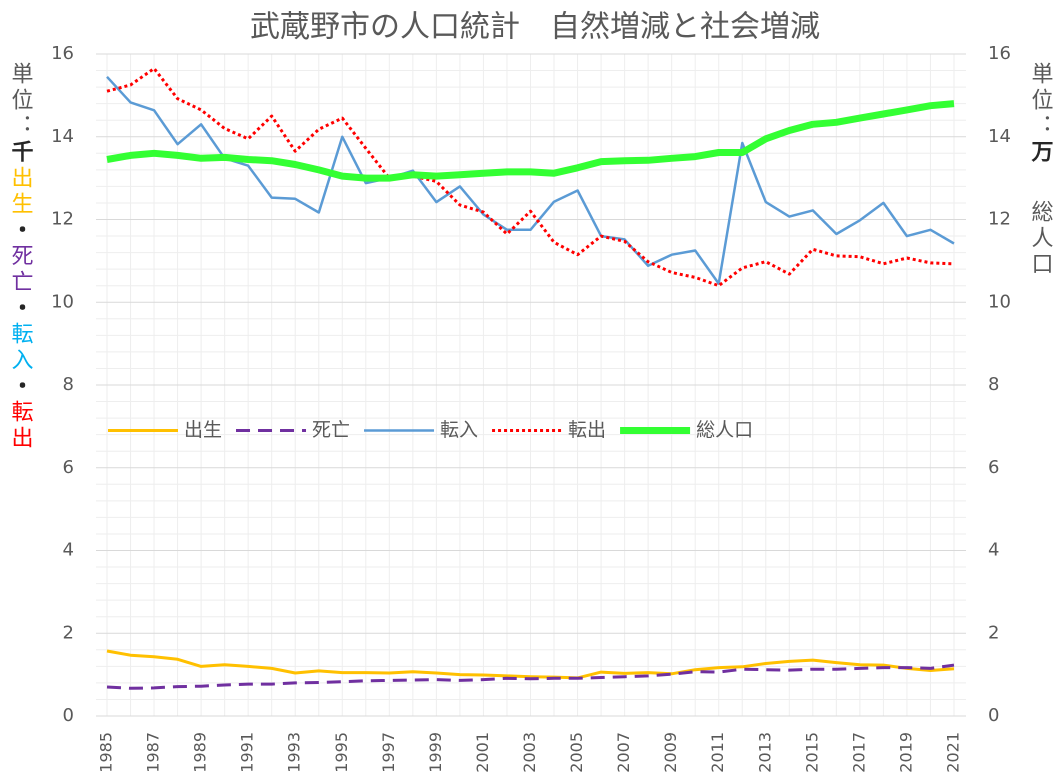 The image size is (1056, 783). Describe the element at coordinates (999, 301) in the screenshot. I see `y2-tick-label: 10` at that location.